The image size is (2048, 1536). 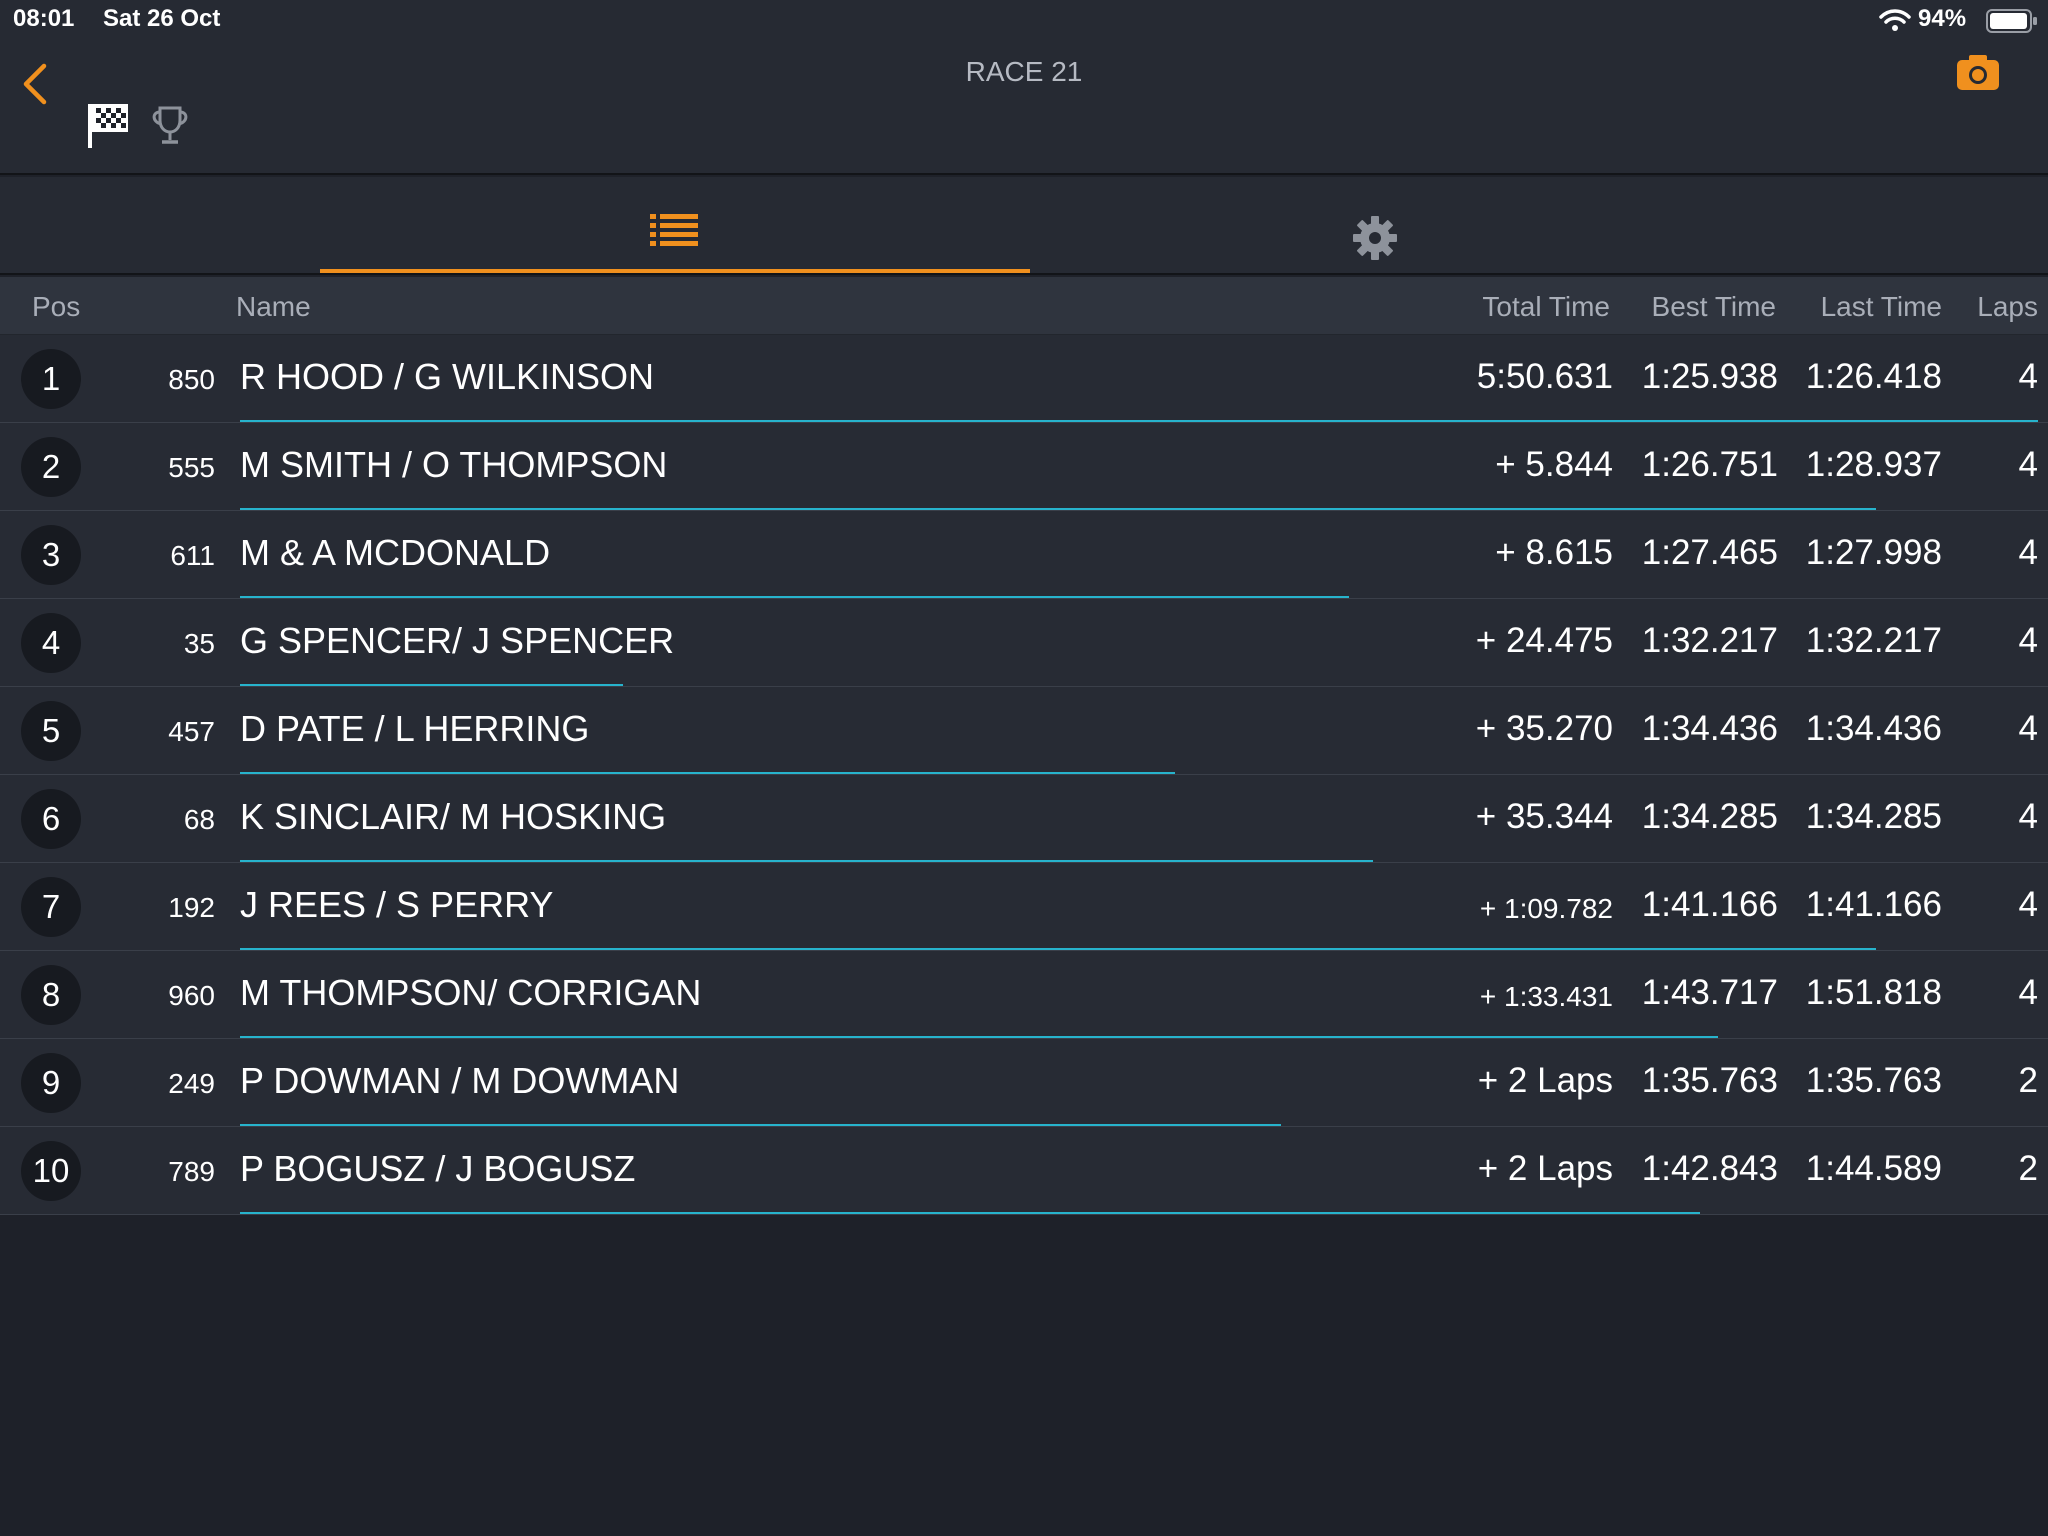 What do you see at coordinates (1024, 71) in the screenshot?
I see `page-title: RACE 21` at bounding box center [1024, 71].